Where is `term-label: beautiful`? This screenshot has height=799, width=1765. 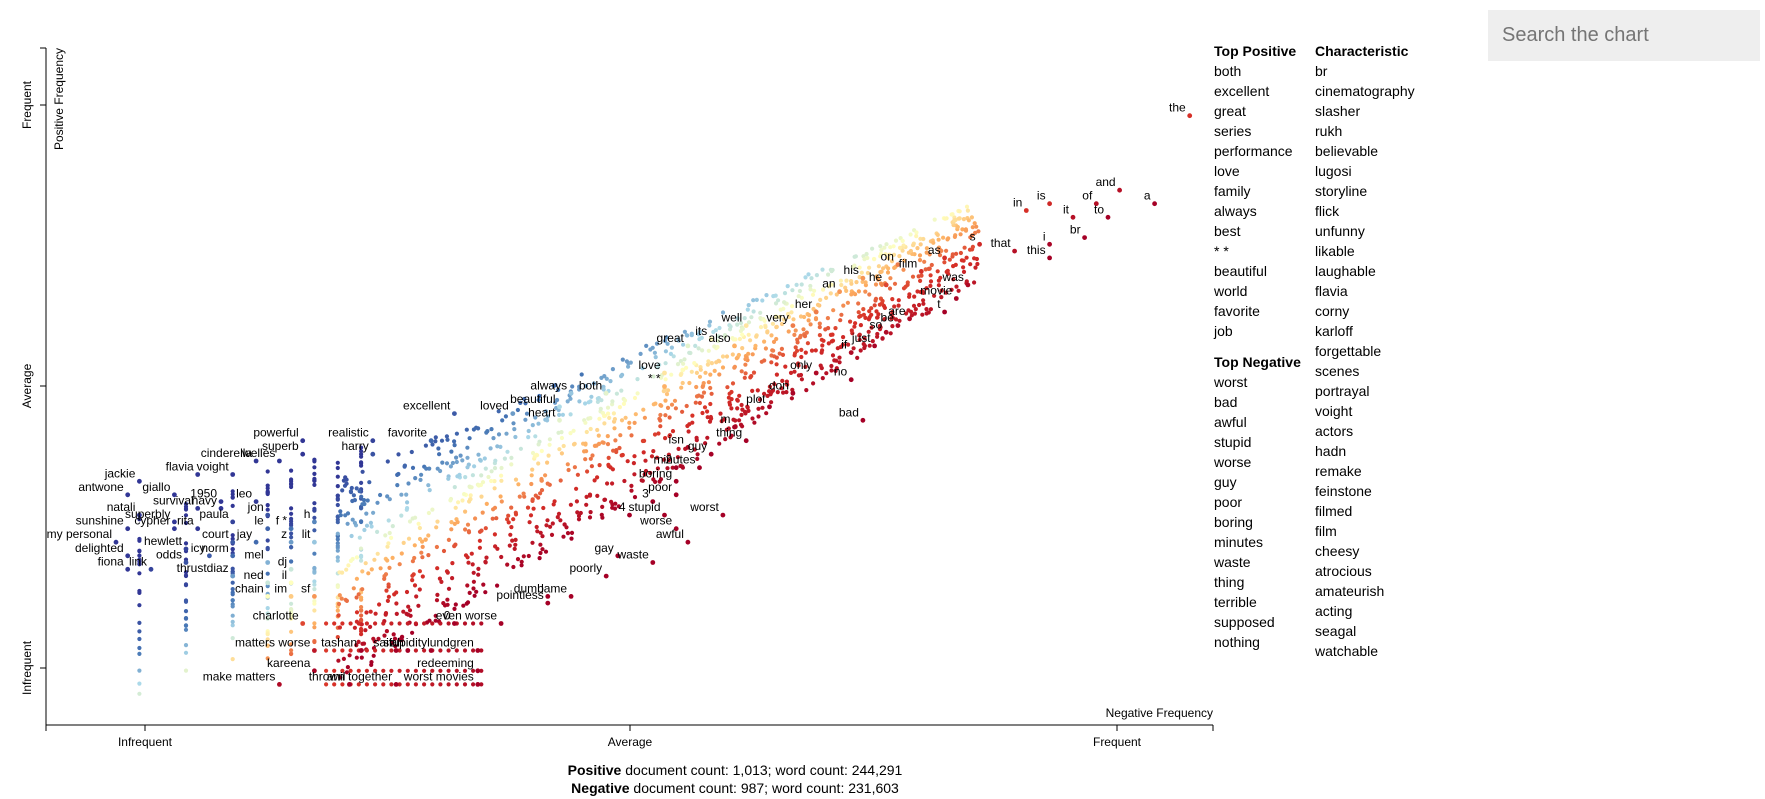 term-label: beautiful is located at coordinates (532, 399).